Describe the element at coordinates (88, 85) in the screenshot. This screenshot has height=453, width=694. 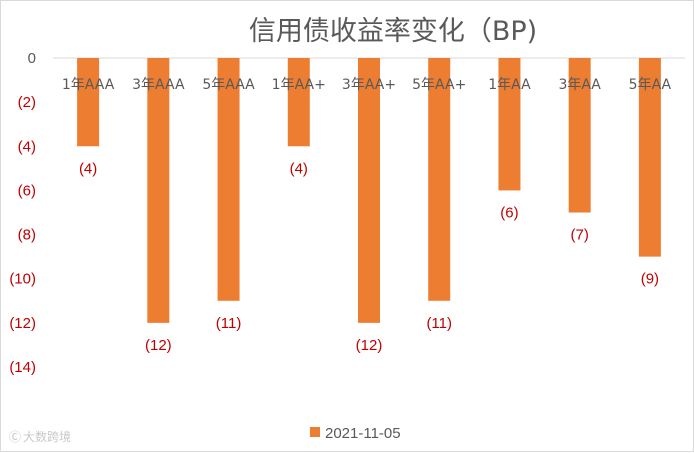
I see `category-label: 1年AAA` at that location.